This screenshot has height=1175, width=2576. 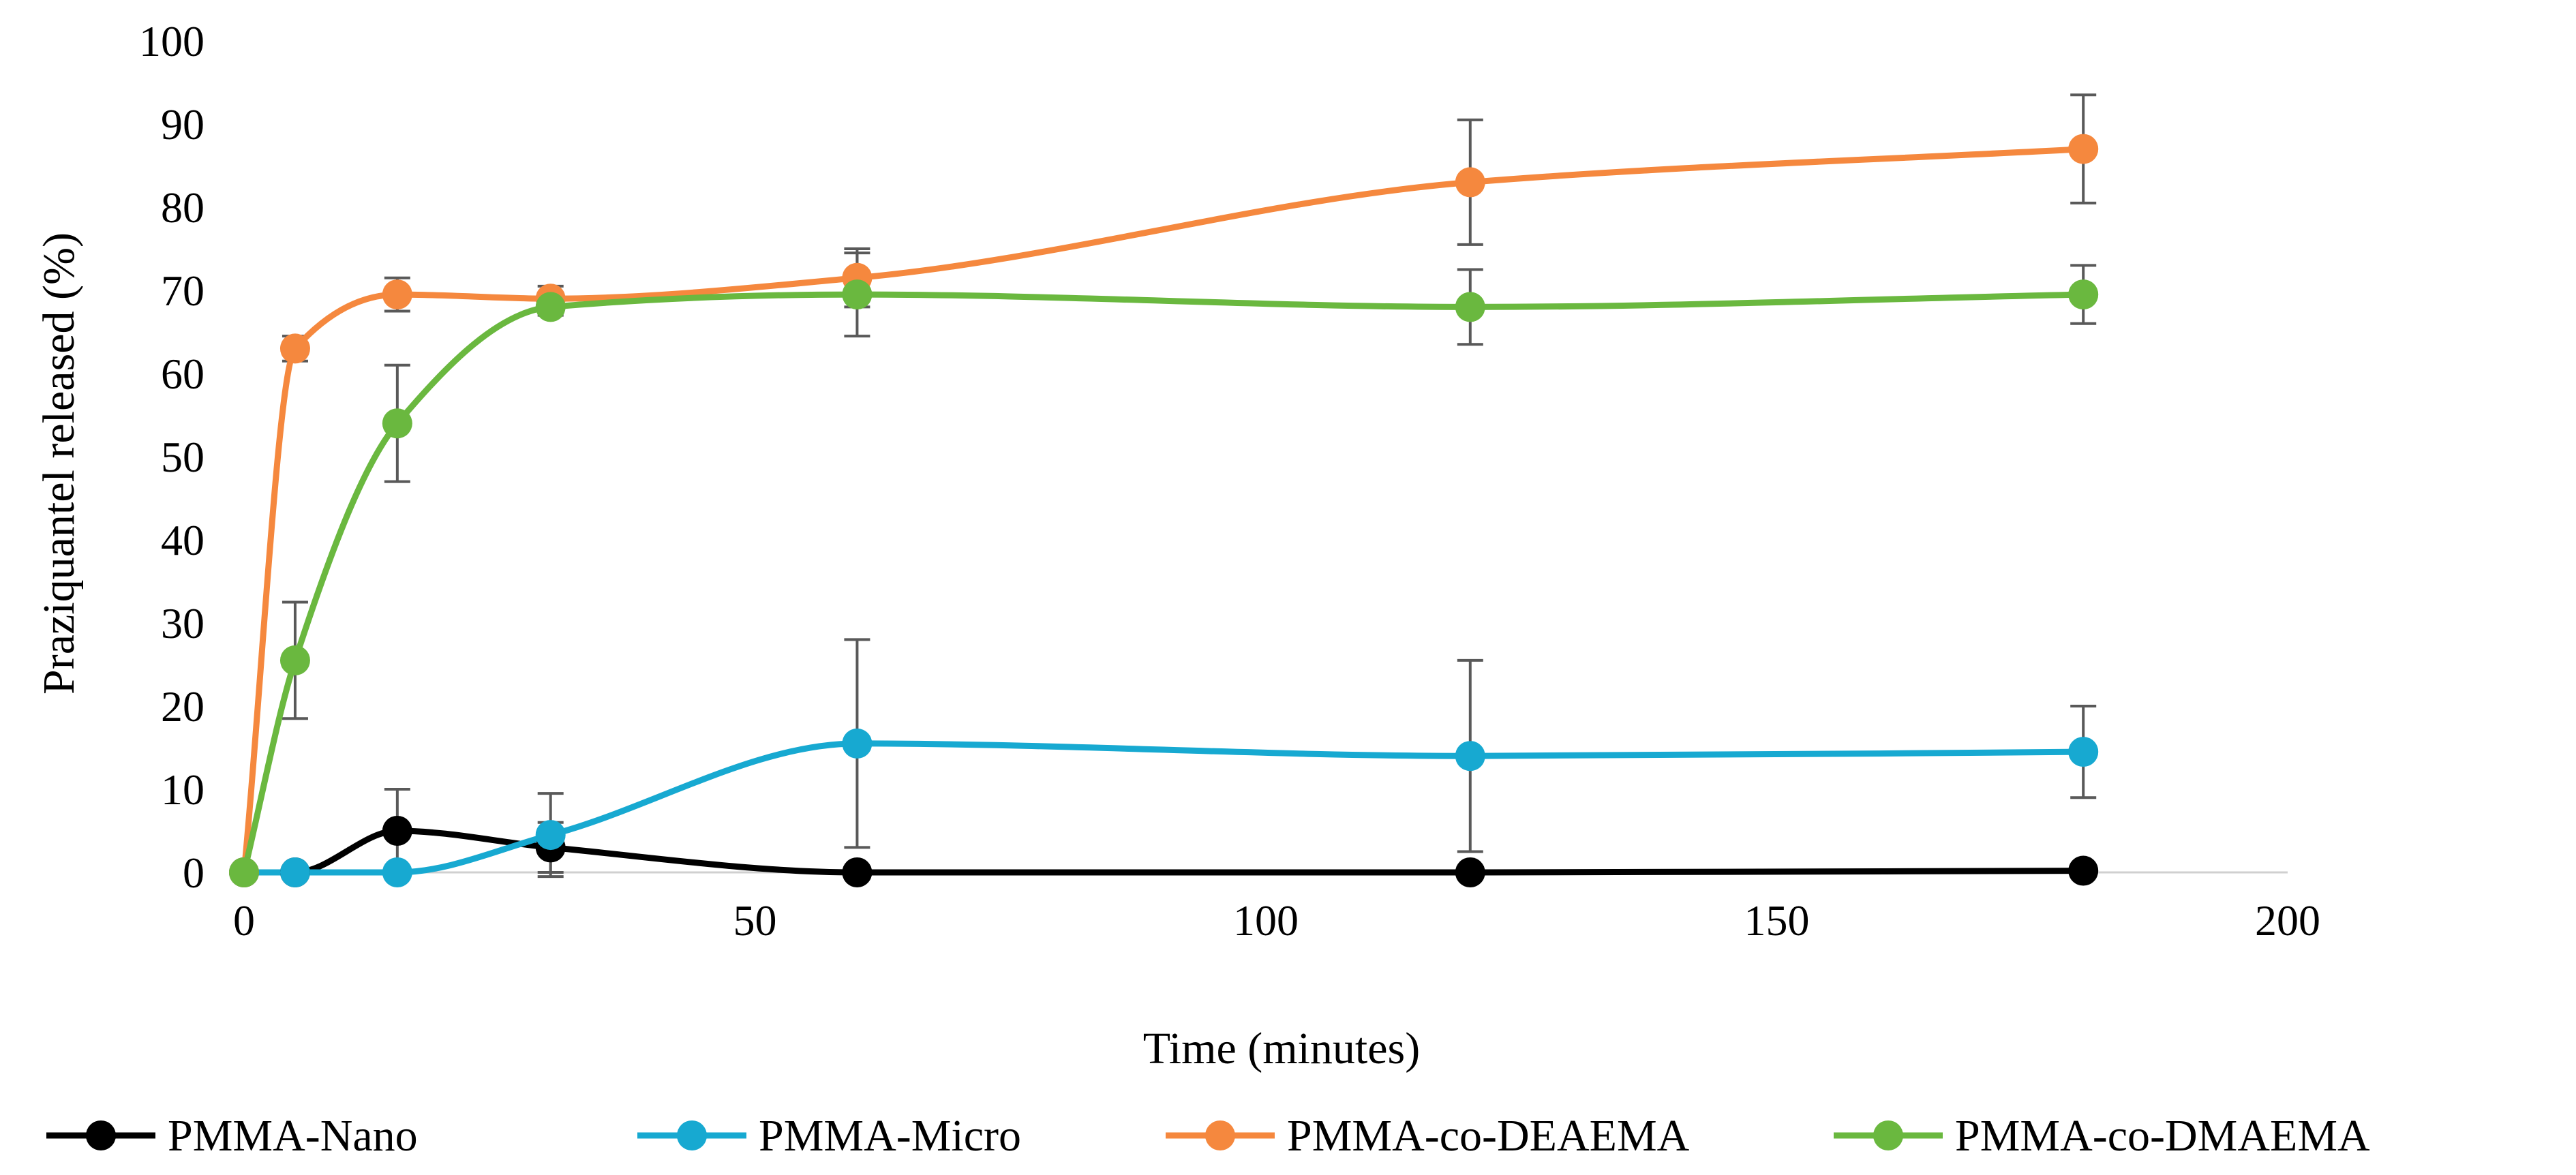 I want to click on legend-label: PMMA-Nano, so click(x=293, y=1136).